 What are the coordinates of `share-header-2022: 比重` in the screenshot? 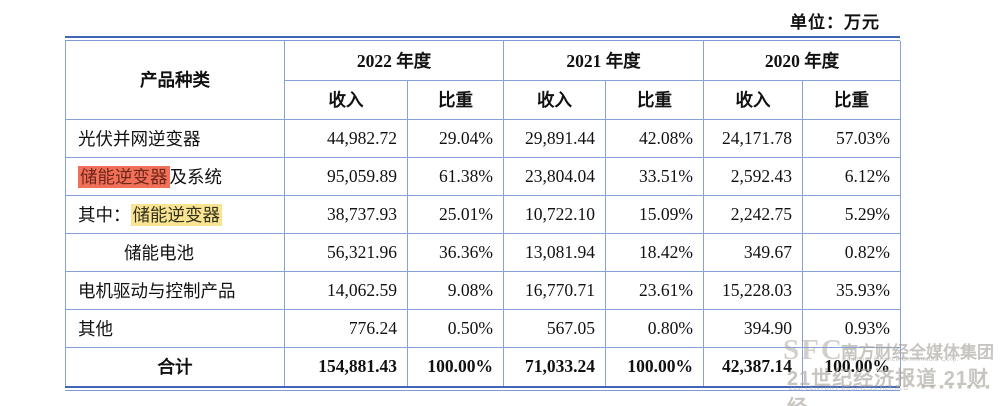 It's located at (455, 99).